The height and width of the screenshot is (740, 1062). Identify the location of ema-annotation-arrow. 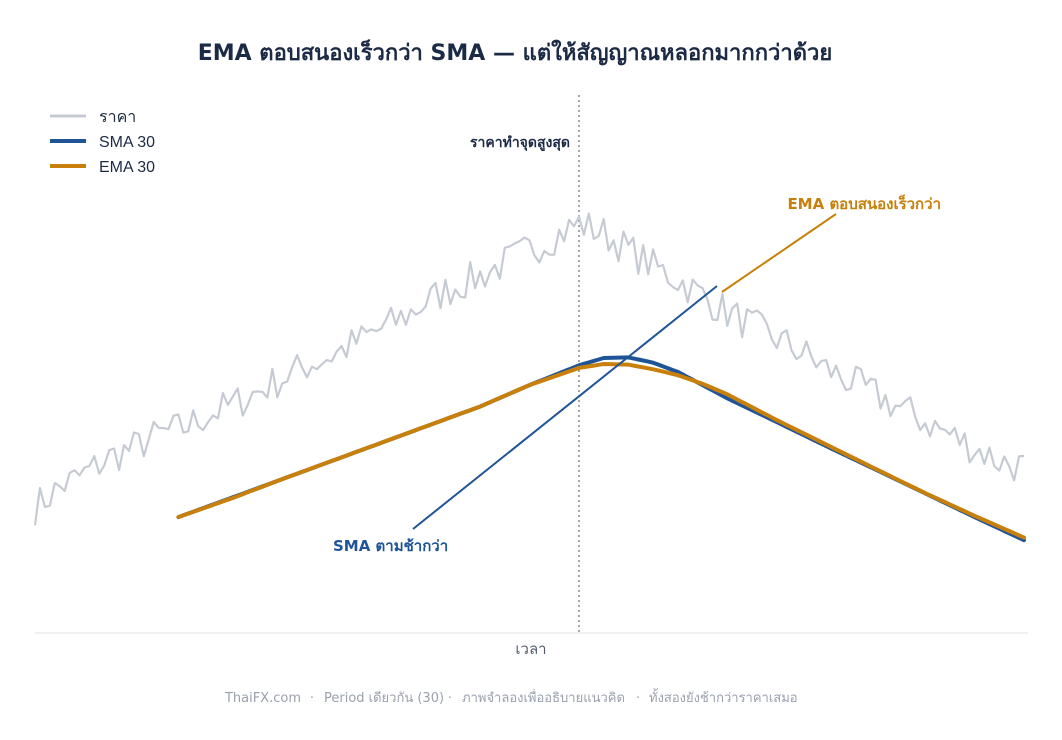
(779, 253).